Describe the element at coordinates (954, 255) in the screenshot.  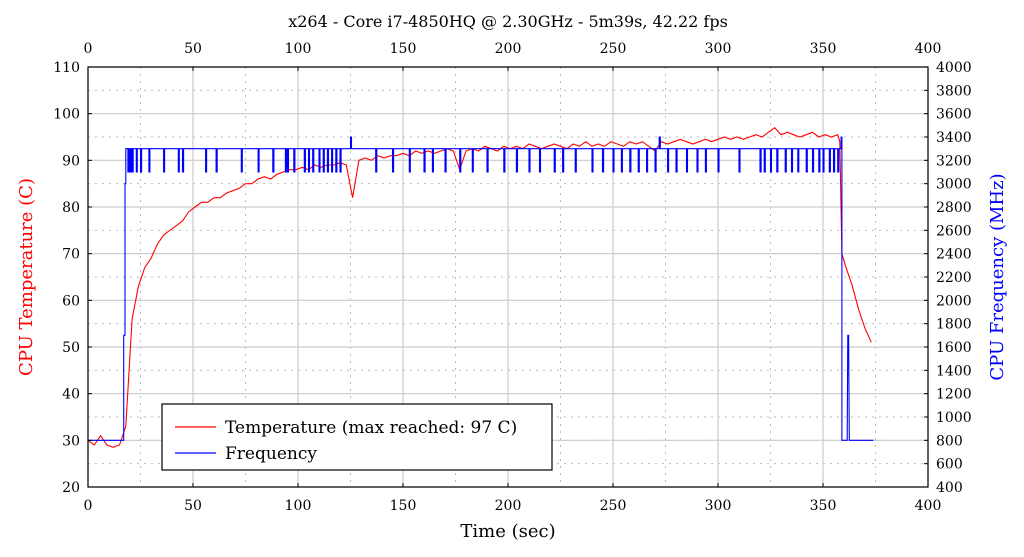
I see `y-right-tick-label: 2400` at that location.